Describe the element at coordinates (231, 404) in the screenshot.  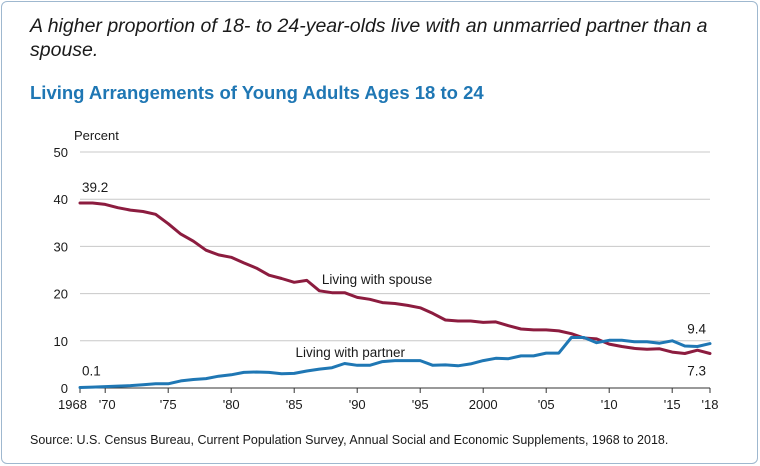
I see `x-tick-label: '80` at that location.